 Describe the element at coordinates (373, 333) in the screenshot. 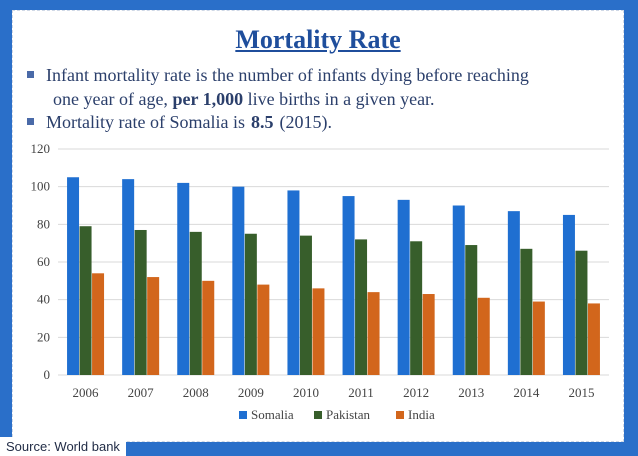

I see `bar-india-2011` at that location.